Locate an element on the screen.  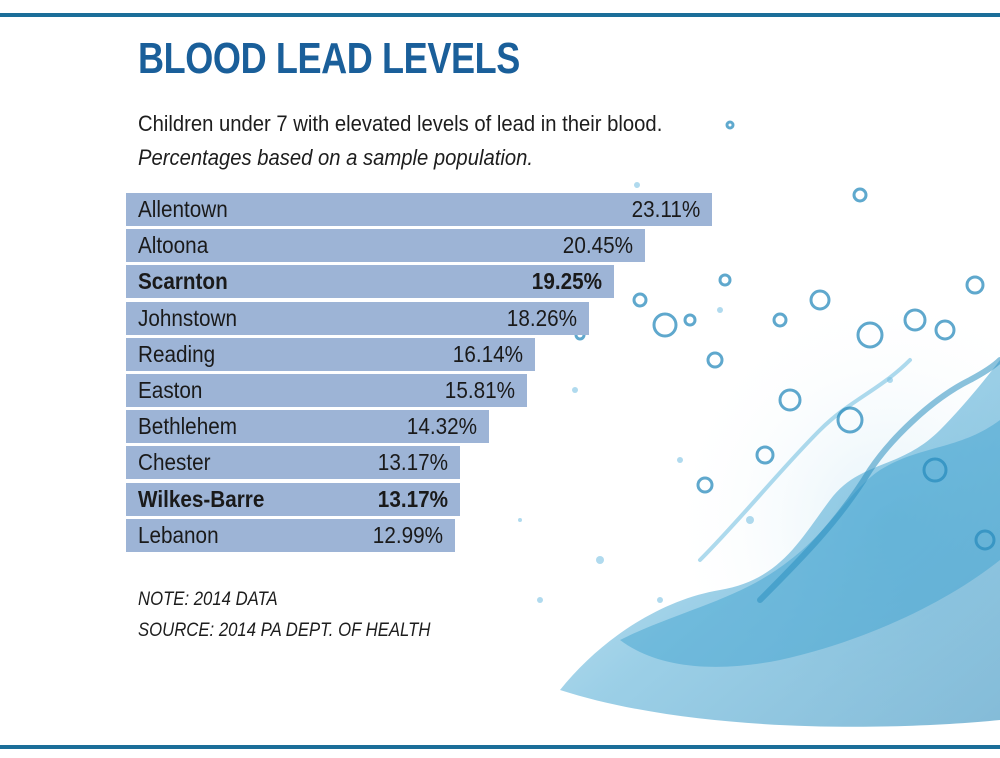
bar-label: Altoona is located at coordinates (173, 245).